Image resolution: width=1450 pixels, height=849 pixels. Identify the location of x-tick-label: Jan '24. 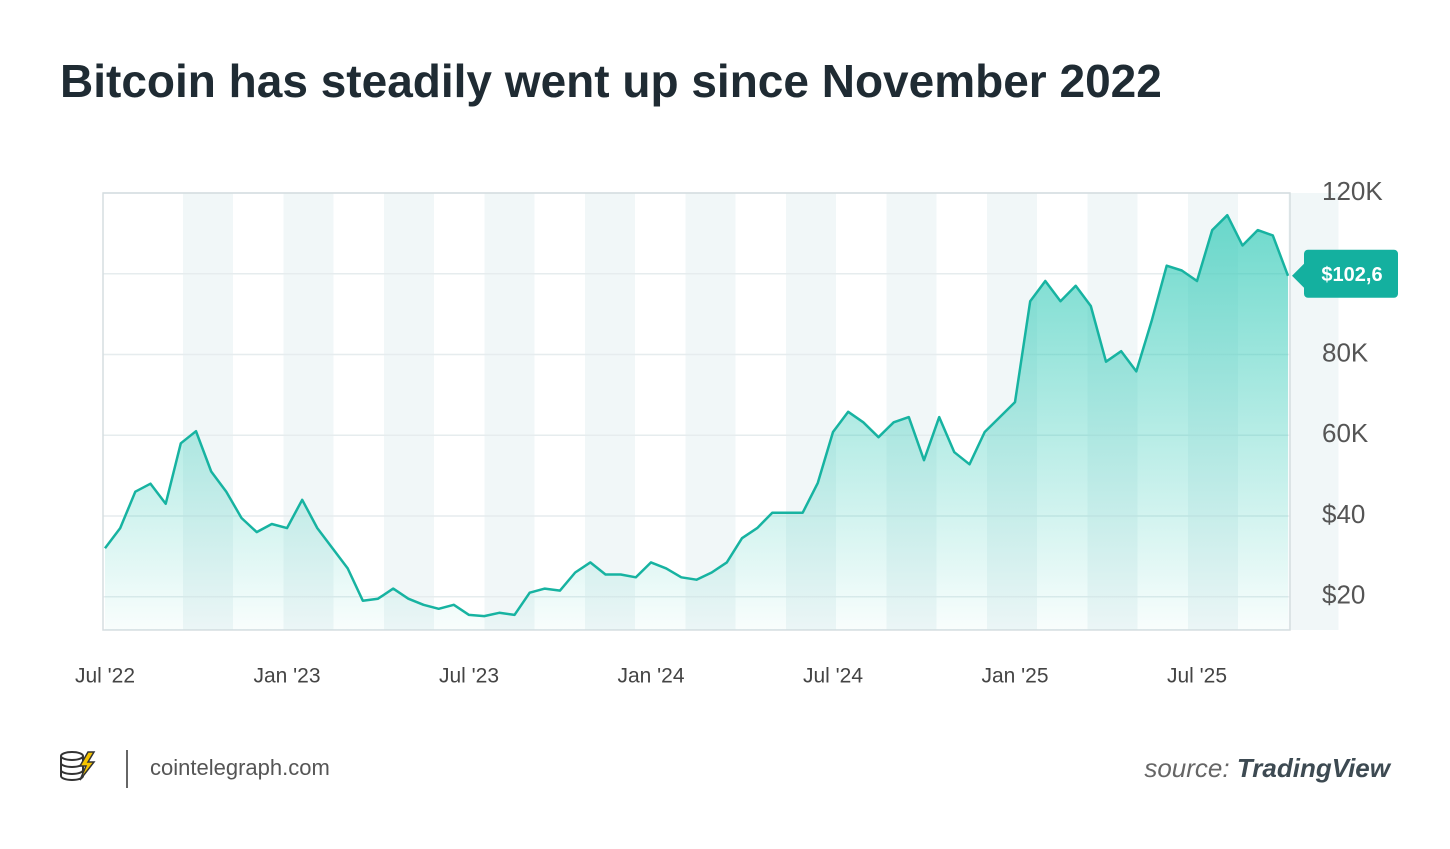
(650, 676).